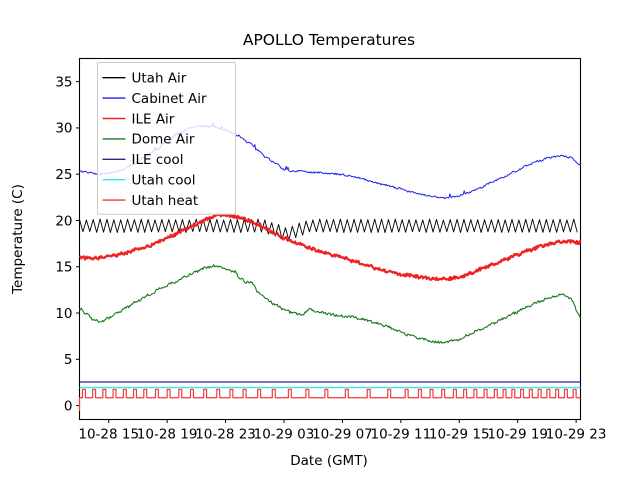 The width and height of the screenshot is (640, 480). Describe the element at coordinates (225, 435) in the screenshot. I see `x-tick-label: 10-28 23` at that location.